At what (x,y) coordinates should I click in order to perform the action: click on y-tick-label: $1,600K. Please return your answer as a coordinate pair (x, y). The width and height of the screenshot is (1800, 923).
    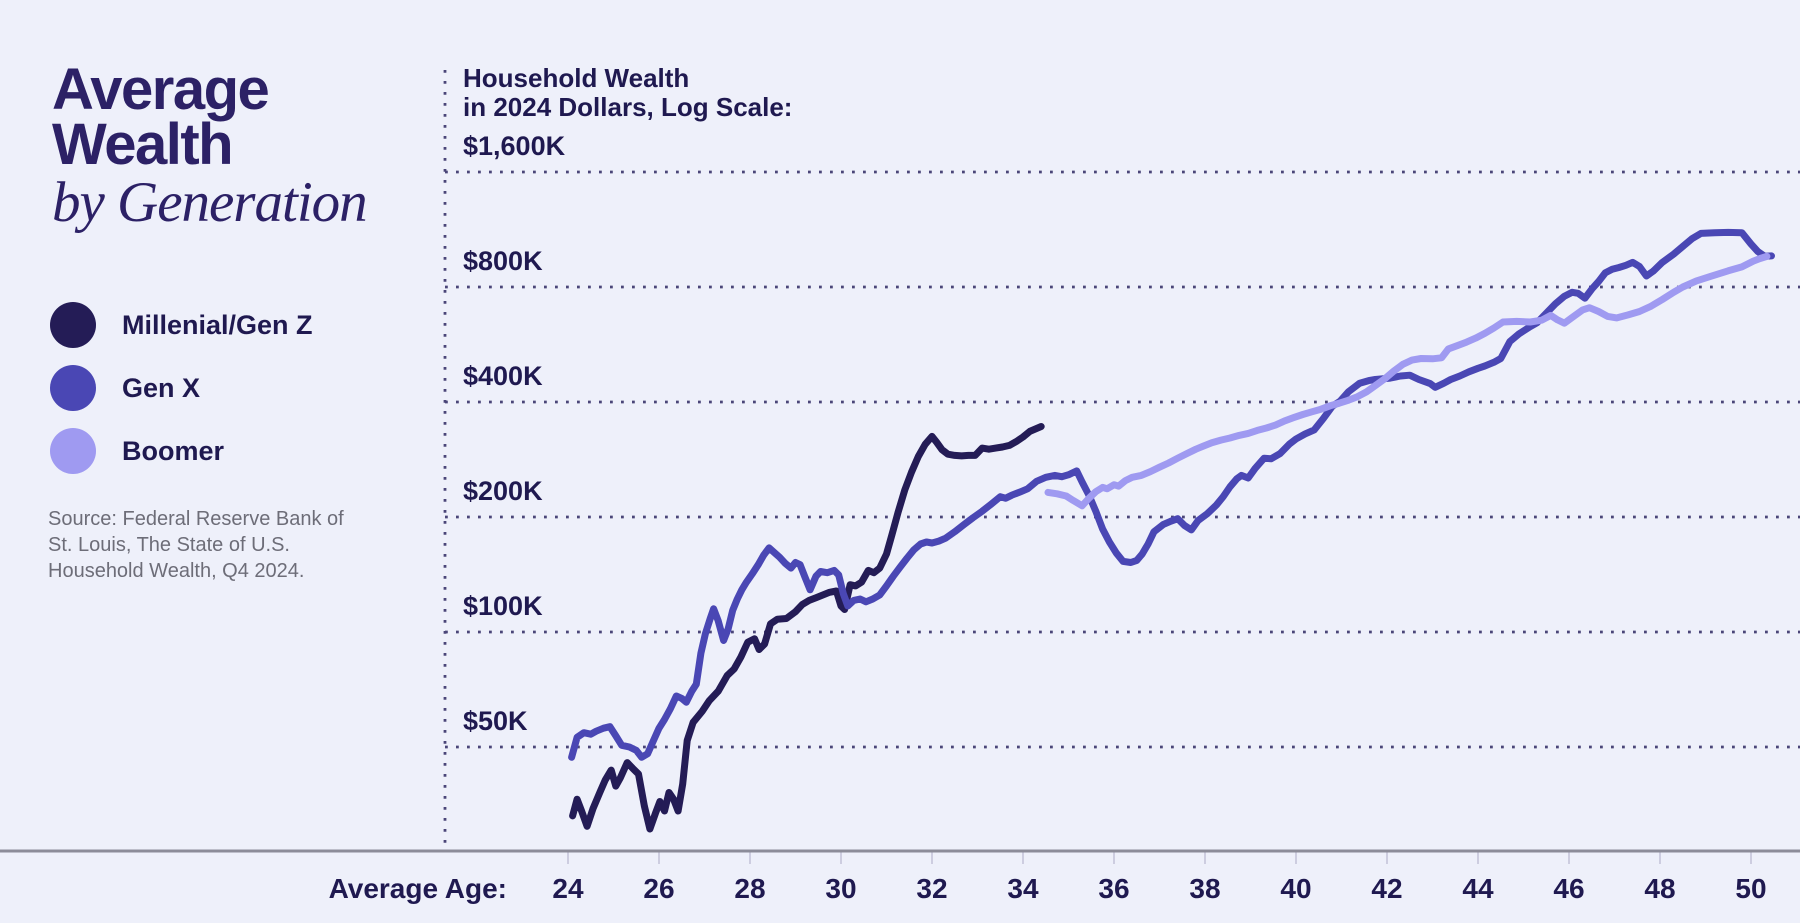
    Looking at the image, I should click on (514, 146).